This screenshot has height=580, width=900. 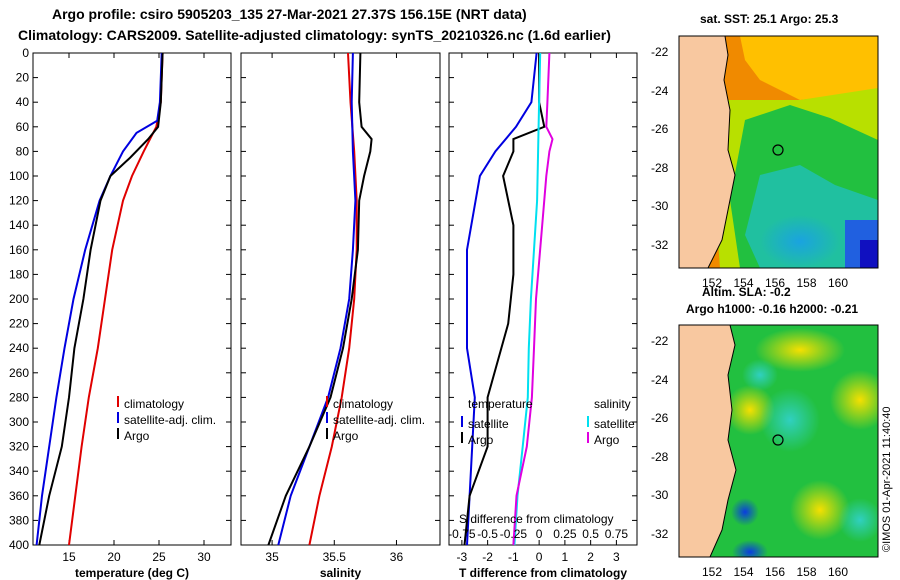 I want to click on sst-lon-tick: 154, so click(x=743, y=283).